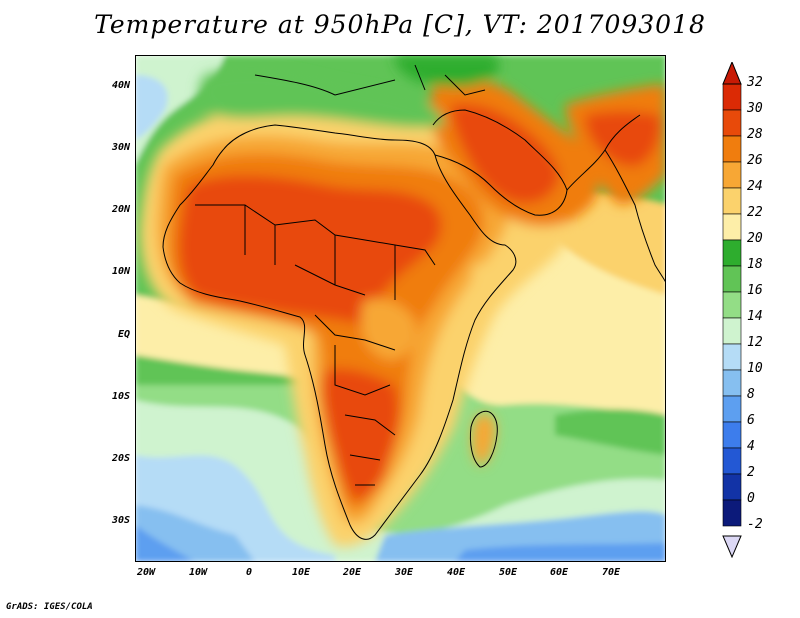 This screenshot has height=618, width=800. I want to click on lon-label-20e: 20E, so click(352, 572).